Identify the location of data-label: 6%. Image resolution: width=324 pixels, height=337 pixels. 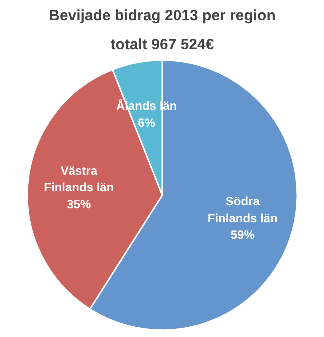
(147, 123).